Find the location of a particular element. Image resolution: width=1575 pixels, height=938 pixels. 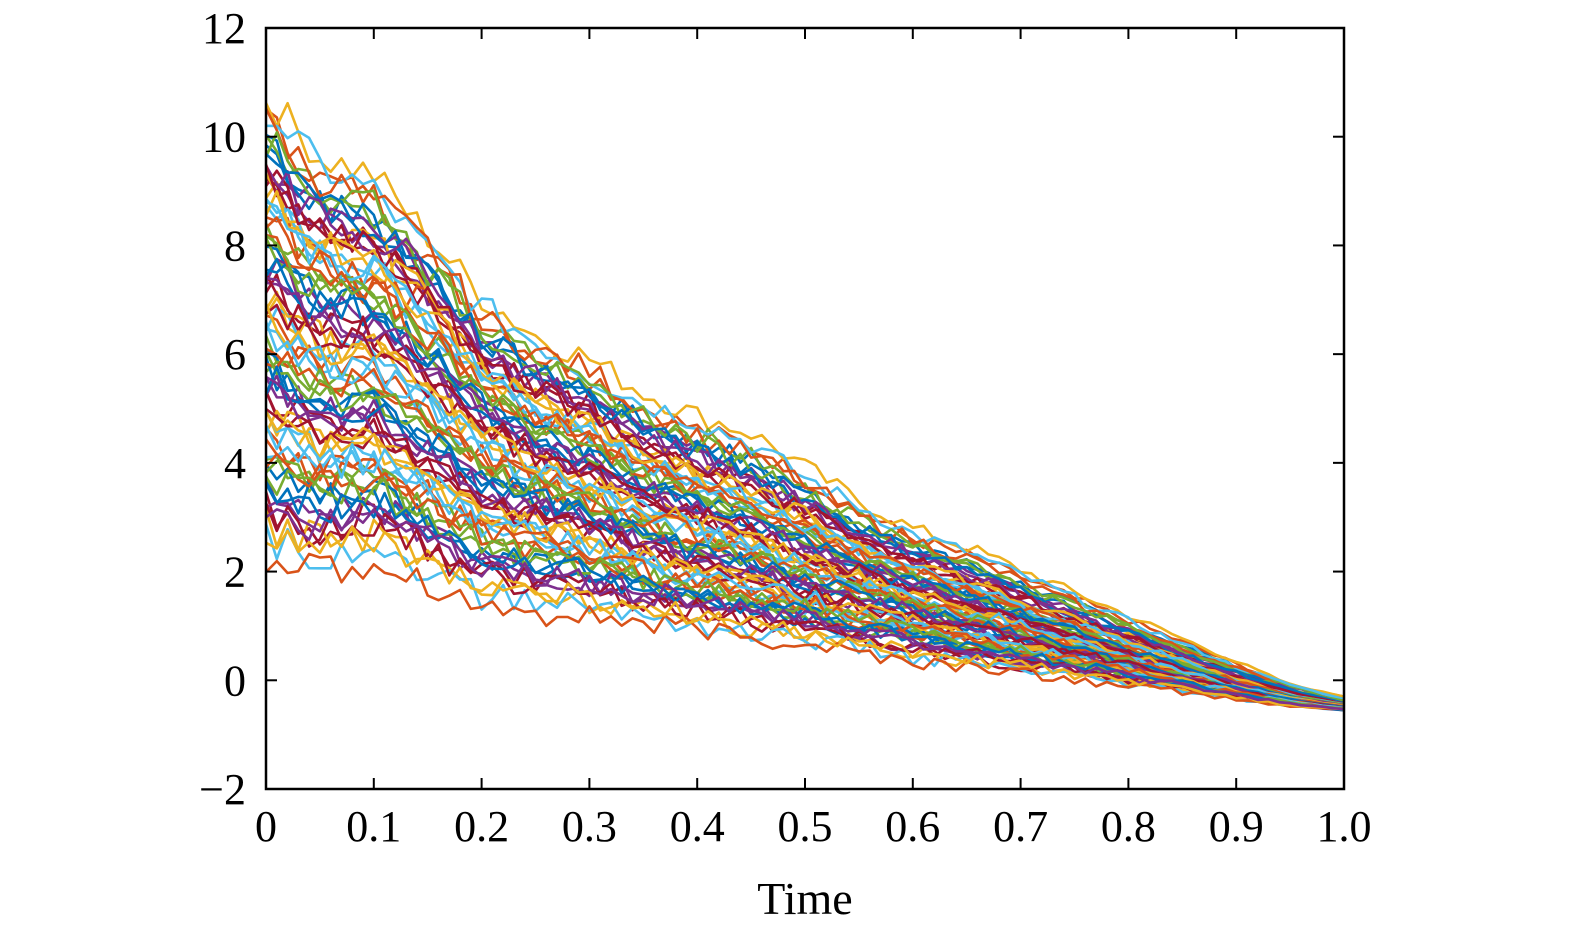

y-tick-label: 0 is located at coordinates (235, 680).